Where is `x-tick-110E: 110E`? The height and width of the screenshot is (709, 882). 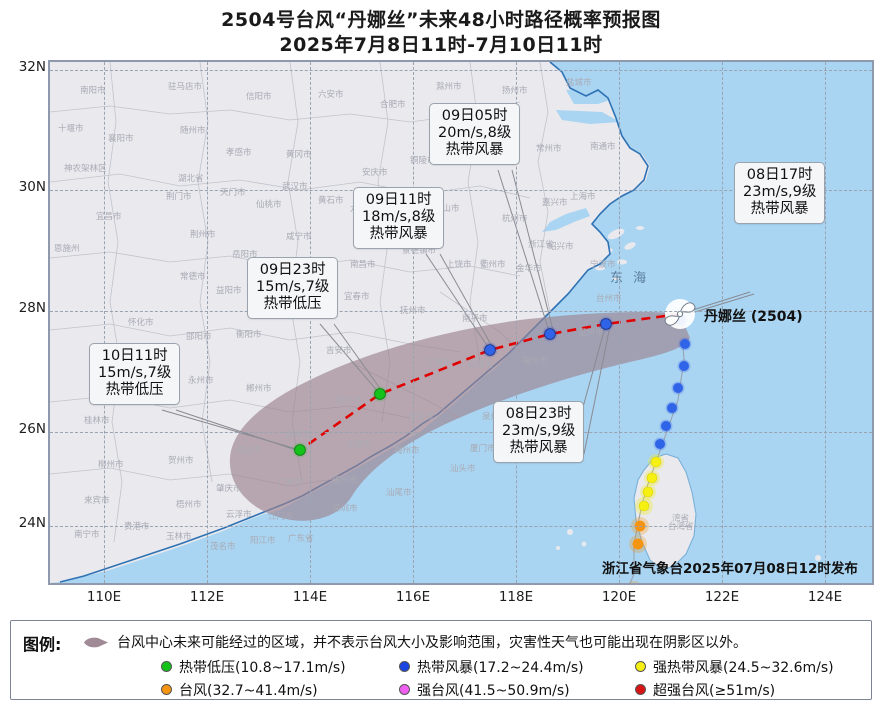 x-tick-110E: 110E is located at coordinates (104, 597).